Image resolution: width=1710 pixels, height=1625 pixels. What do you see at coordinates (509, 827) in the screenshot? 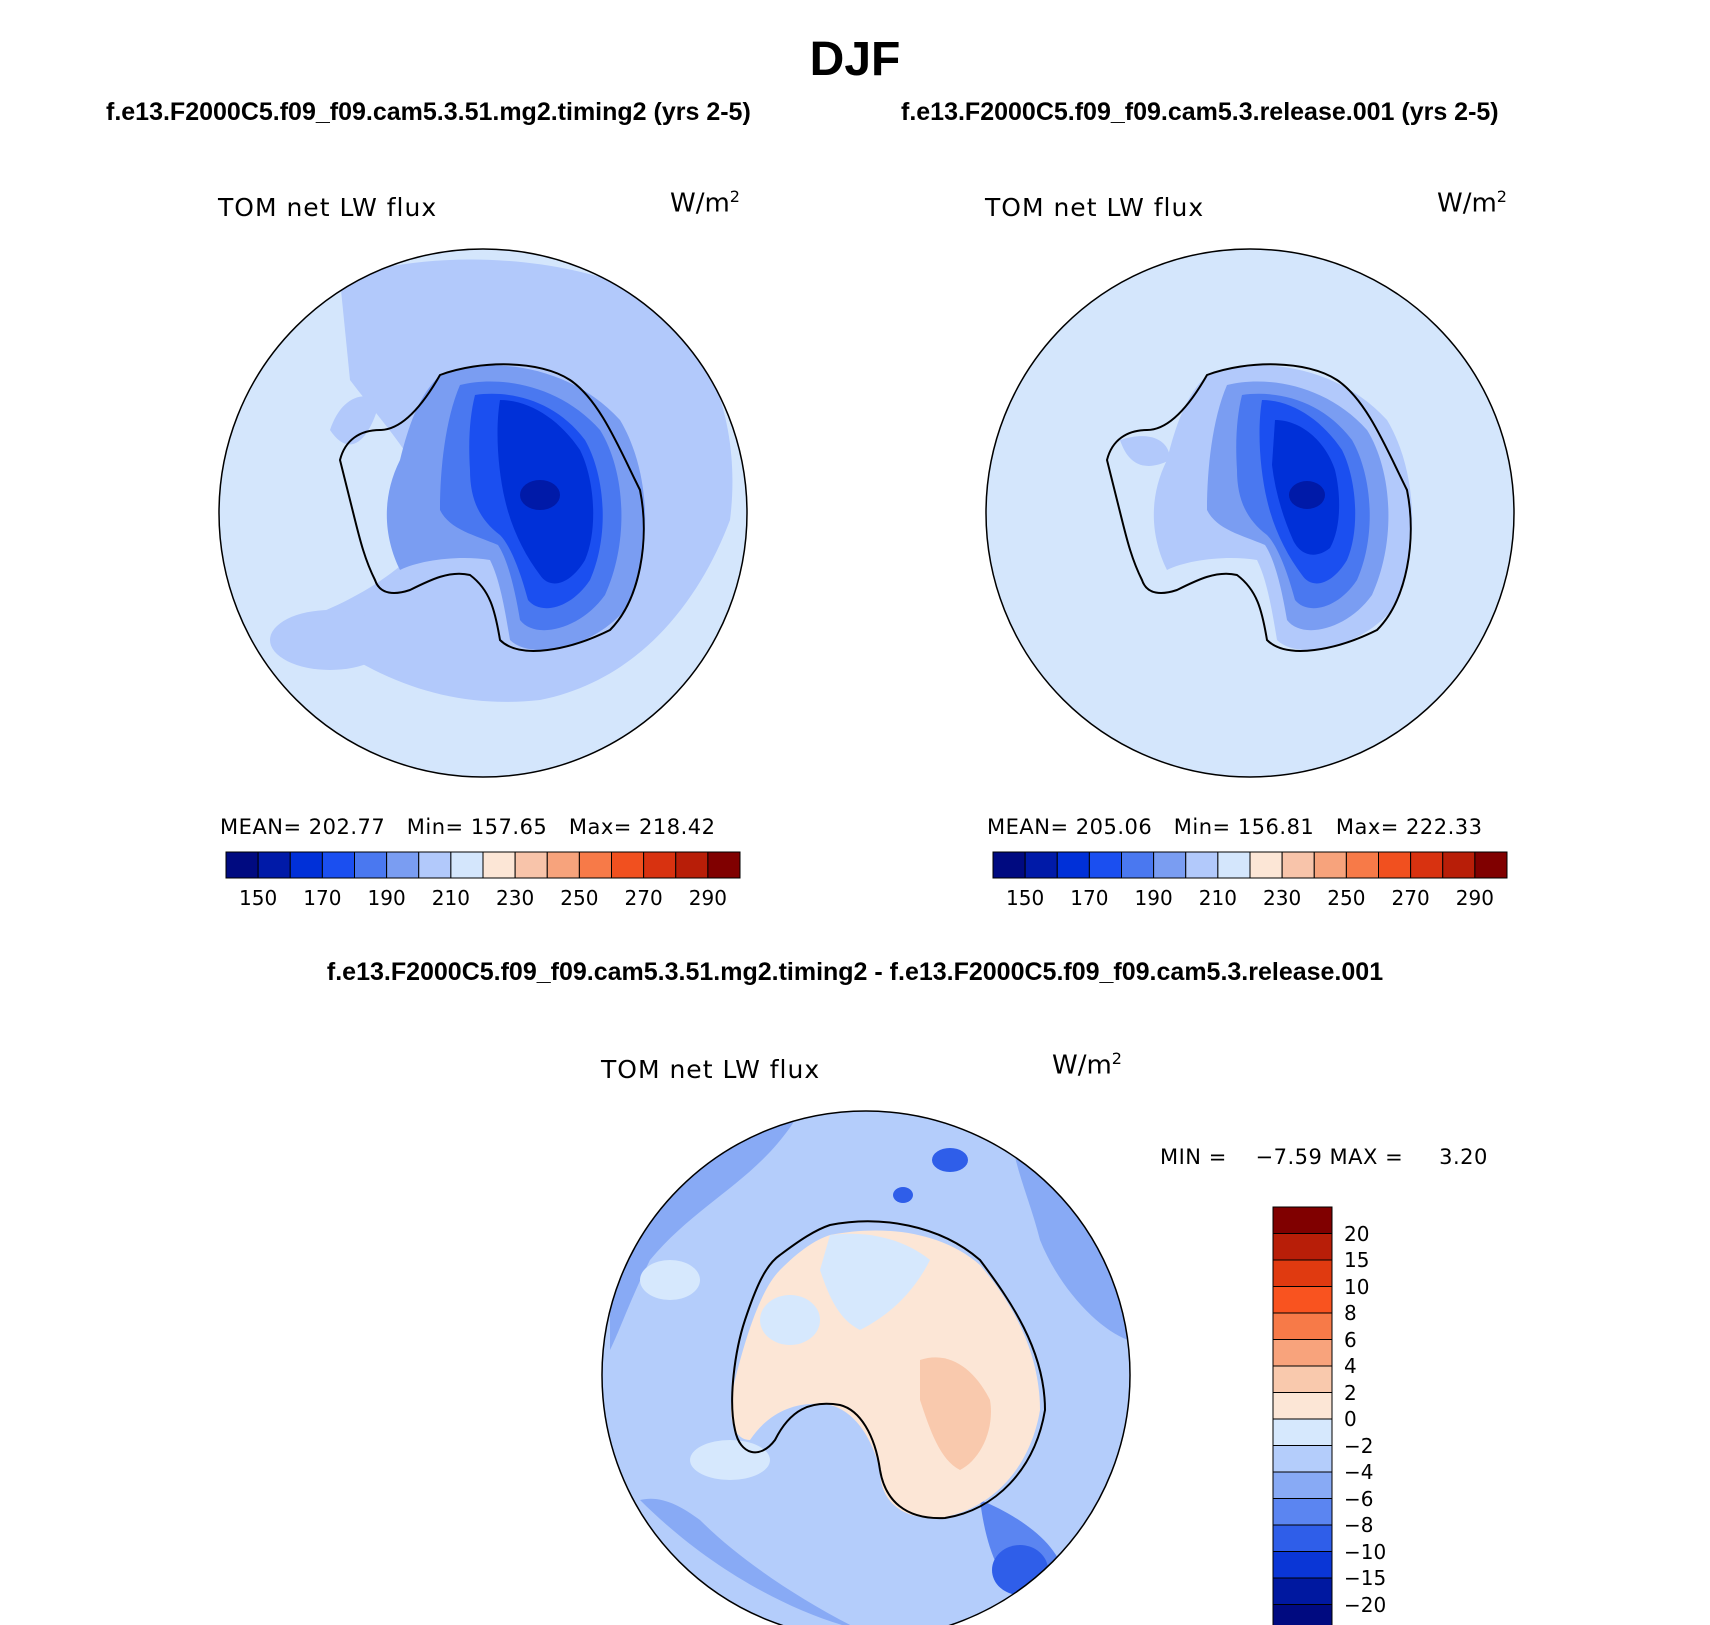
I see `panel1-min-value: 157.65` at bounding box center [509, 827].